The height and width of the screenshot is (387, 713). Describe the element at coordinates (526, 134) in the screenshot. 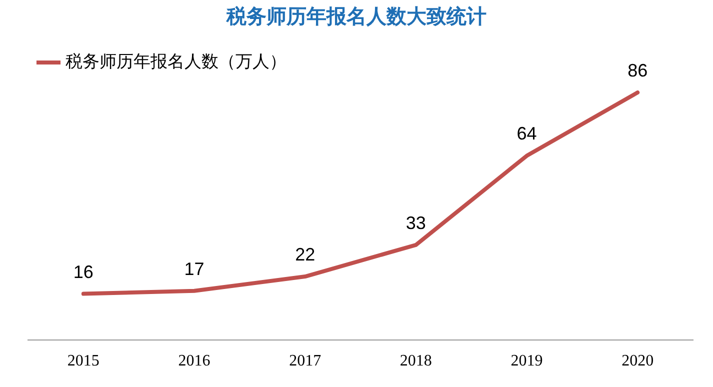

I see `data-label: 64` at that location.